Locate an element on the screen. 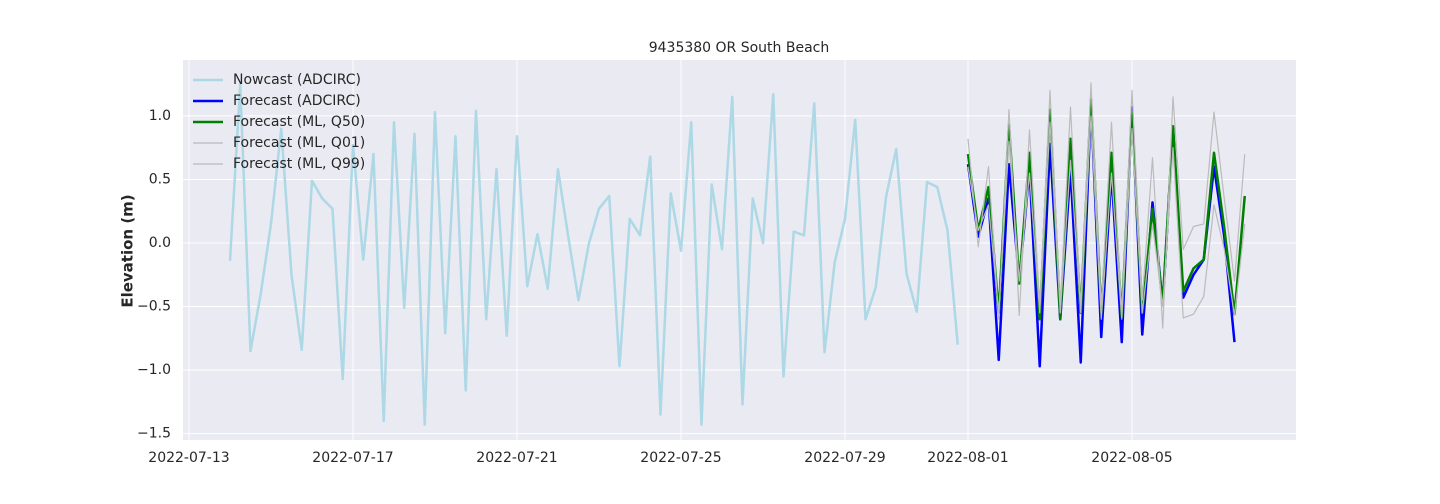  y-tick-label: 0.0 is located at coordinates (160, 243).